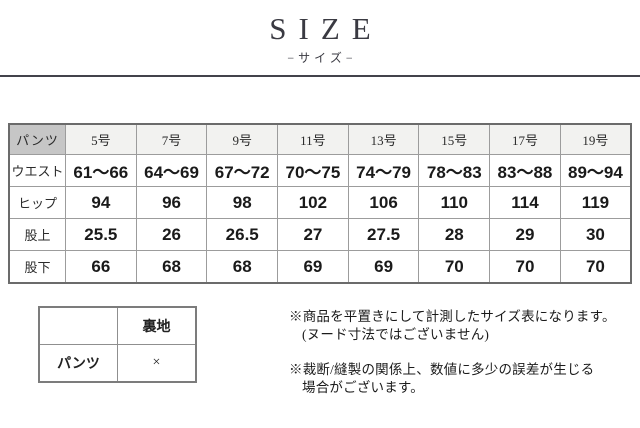 The height and width of the screenshot is (428, 640). I want to click on size-table-cell: 119, so click(595, 202).